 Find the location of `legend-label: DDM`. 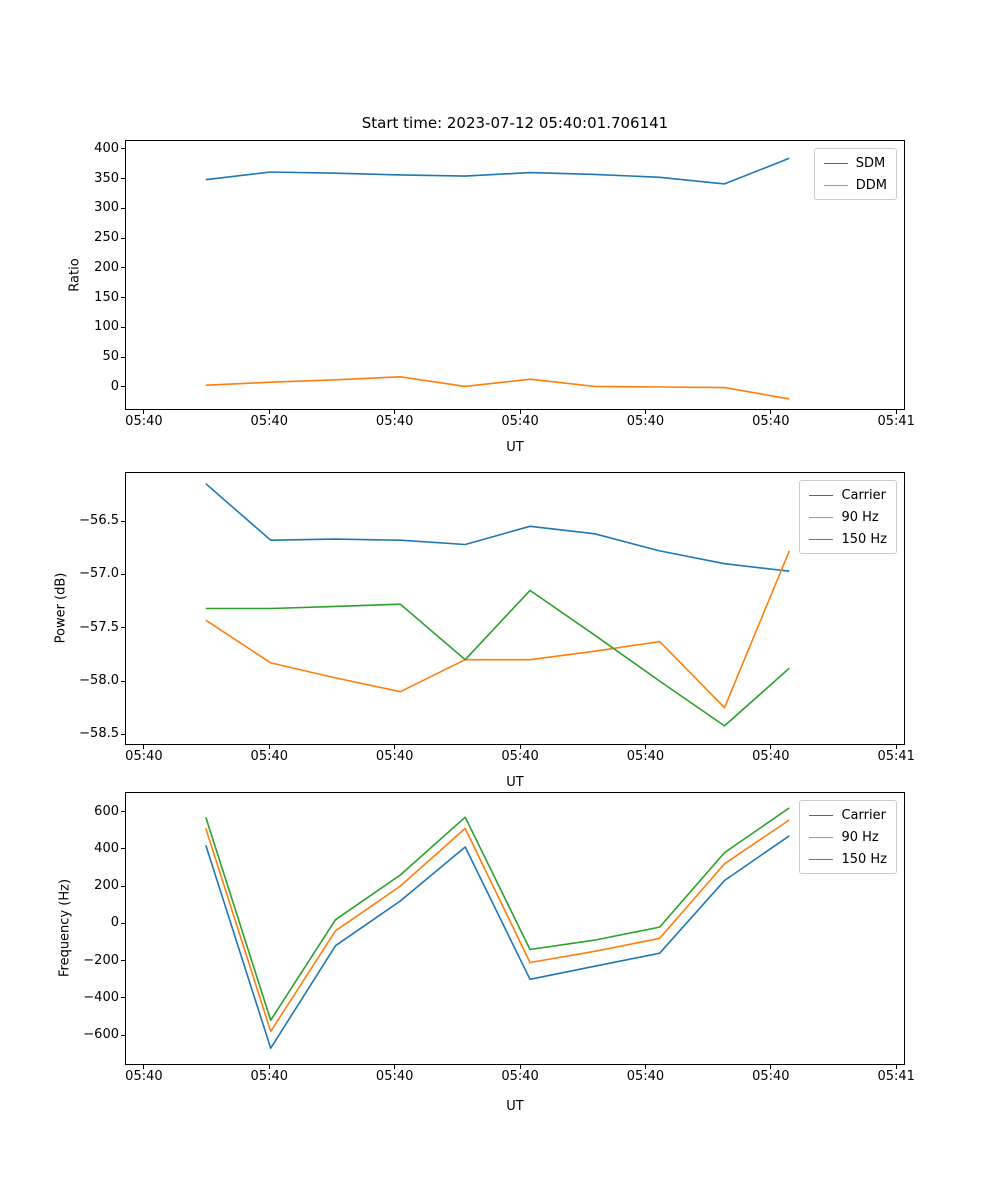

legend-label: DDM is located at coordinates (871, 185).